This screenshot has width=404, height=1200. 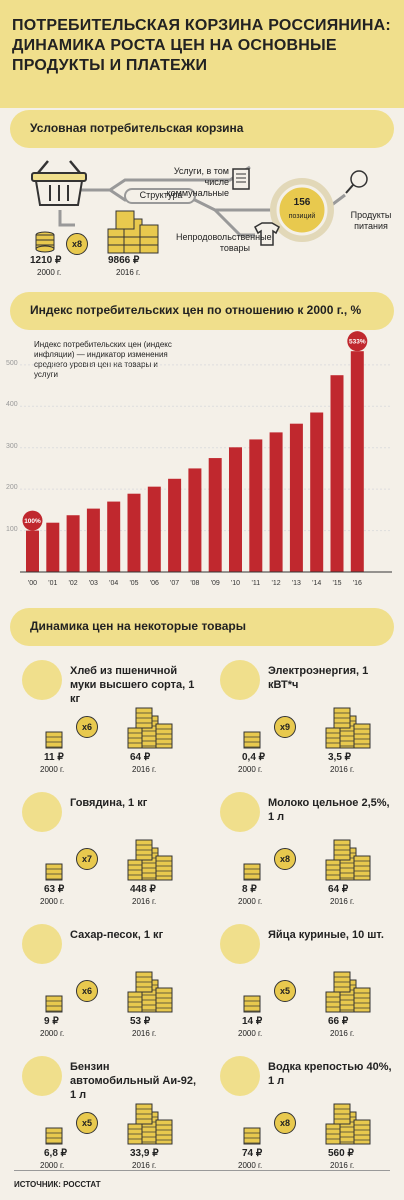 What do you see at coordinates (117, 935) in the screenshot?
I see `item-title: Сахар-песок, 1 кг` at bounding box center [117, 935].